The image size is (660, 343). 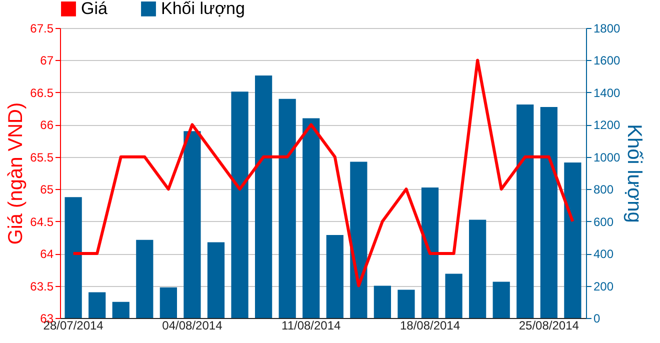 What do you see at coordinates (597, 319) in the screenshot?
I see `y2-tick-label: 0` at bounding box center [597, 319].